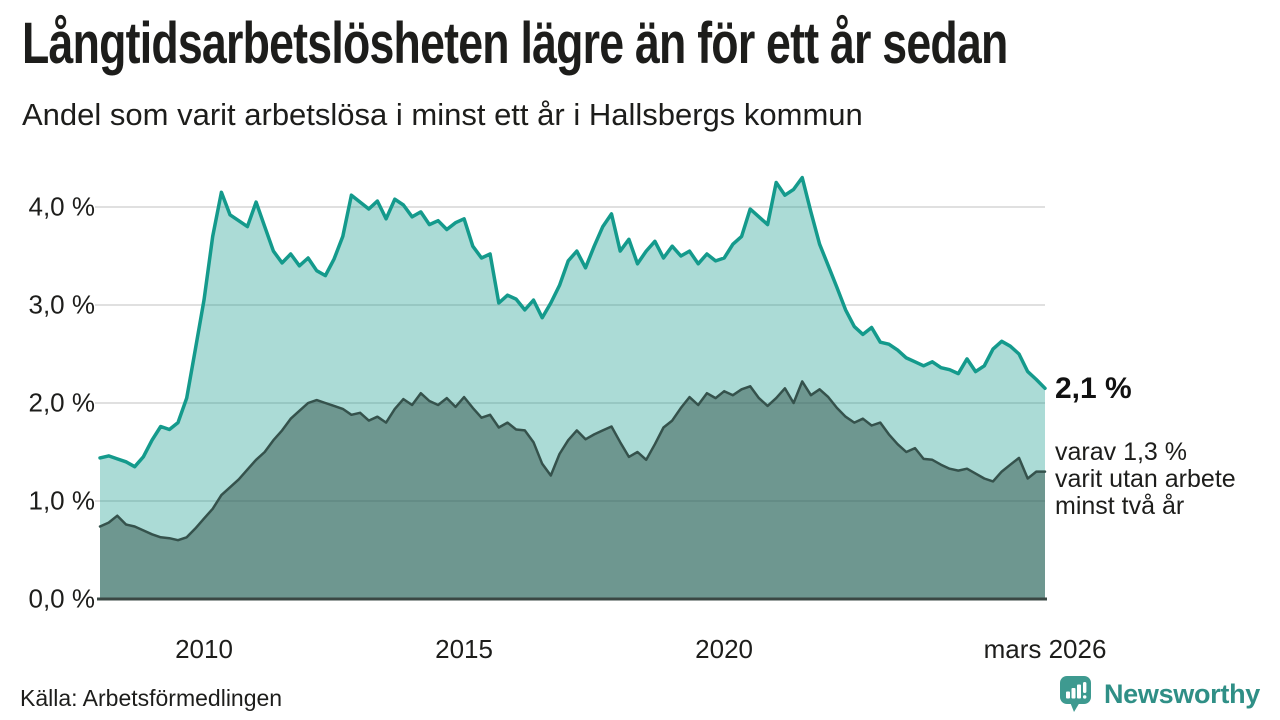  Describe the element at coordinates (62, 304) in the screenshot. I see `y-tick-label: 3,0 %` at that location.